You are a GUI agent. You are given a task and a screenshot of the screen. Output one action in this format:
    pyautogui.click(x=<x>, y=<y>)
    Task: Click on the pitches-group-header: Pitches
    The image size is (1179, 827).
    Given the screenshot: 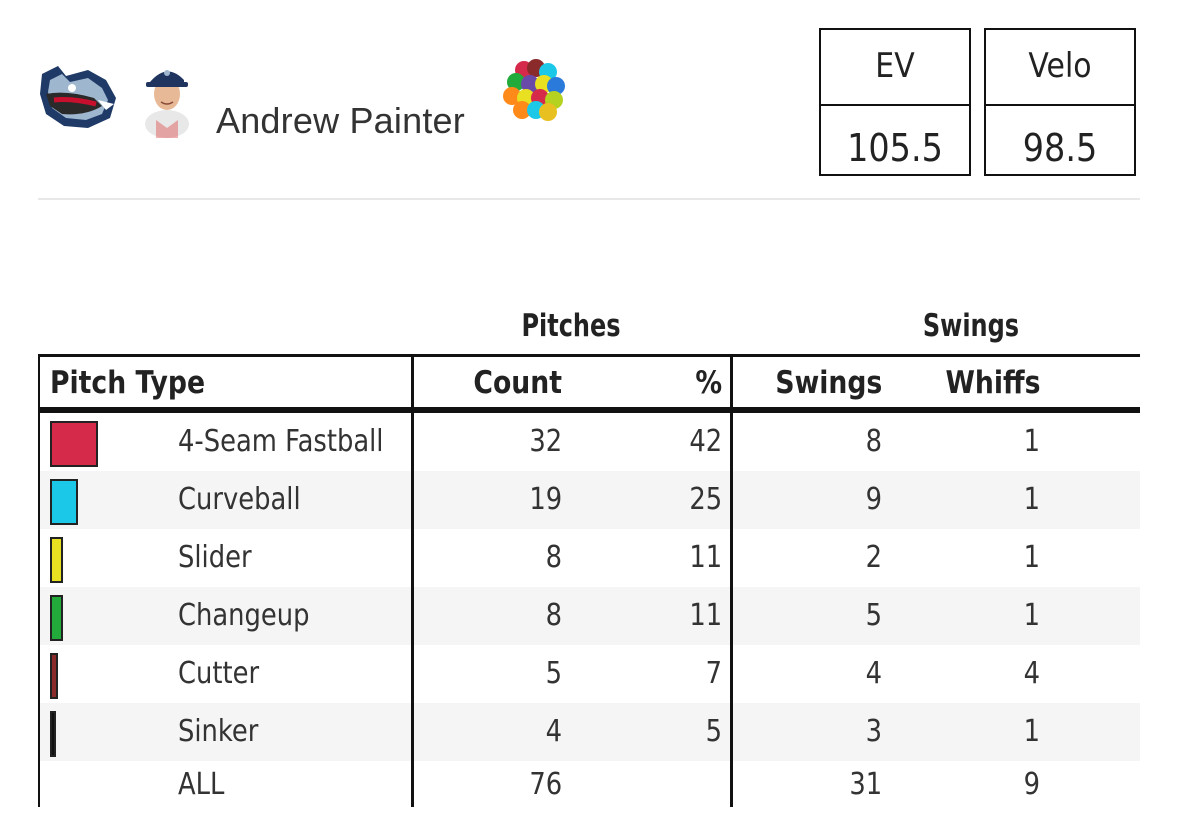 What is the action you would take?
    pyautogui.click(x=571, y=326)
    